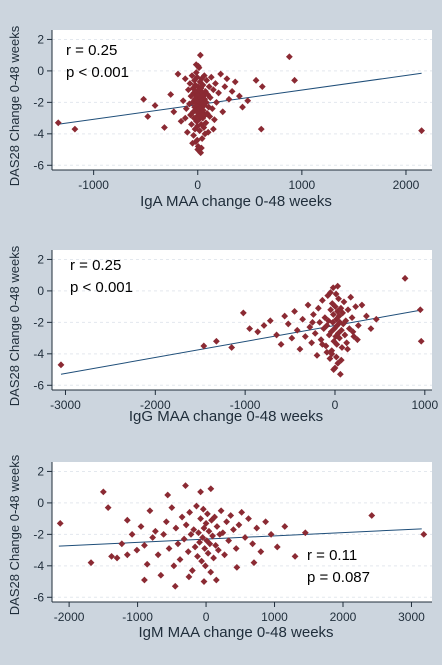  What do you see at coordinates (38, 566) in the screenshot?
I see `y-tick-label: -4` at bounding box center [38, 566].